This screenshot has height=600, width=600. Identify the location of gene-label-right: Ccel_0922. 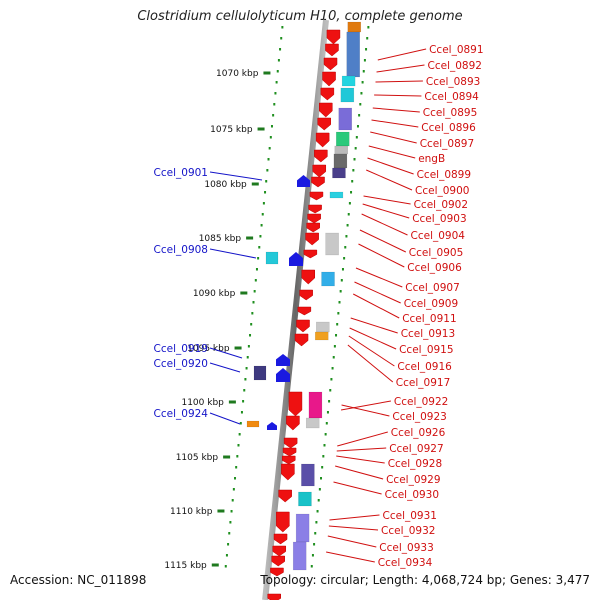
(421, 402).